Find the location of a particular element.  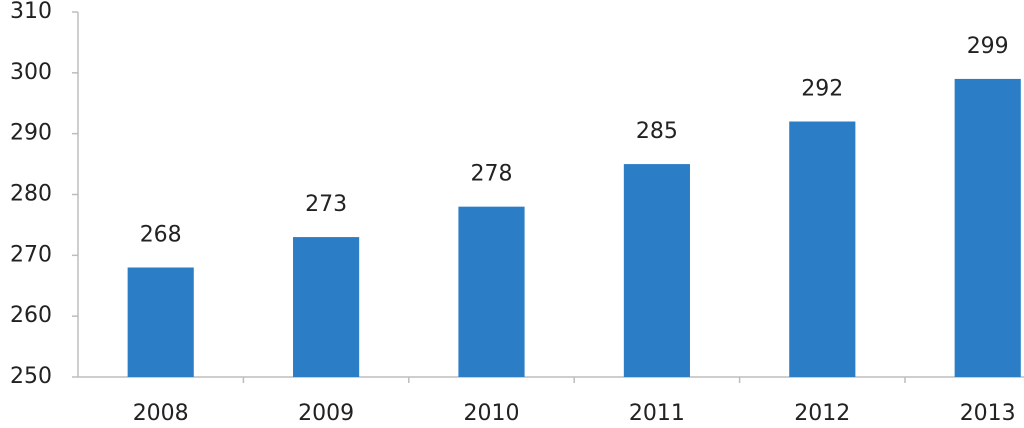

y-tick-label: 250 is located at coordinates (31, 376).